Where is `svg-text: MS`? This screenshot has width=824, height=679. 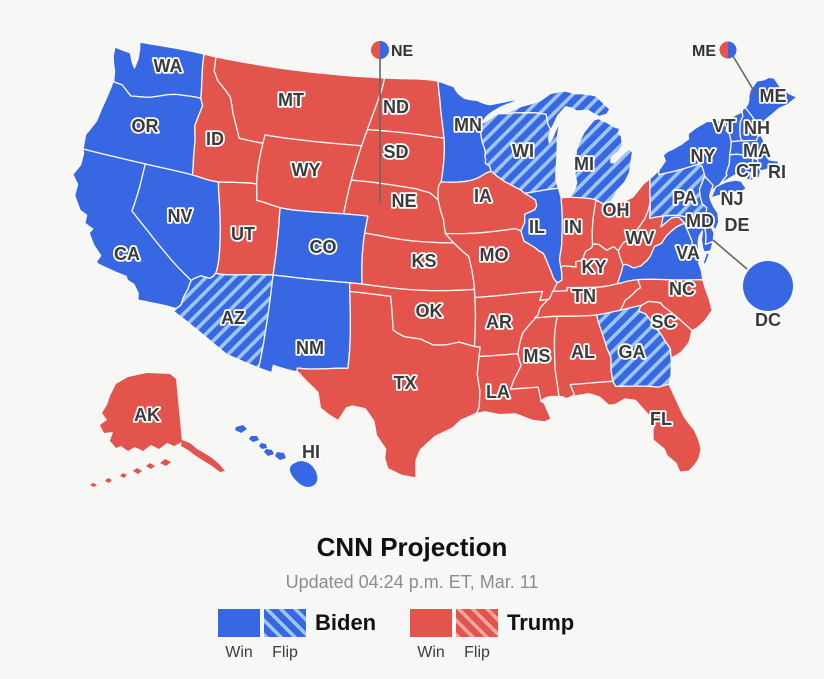 svg-text: MS is located at coordinates (537, 356).